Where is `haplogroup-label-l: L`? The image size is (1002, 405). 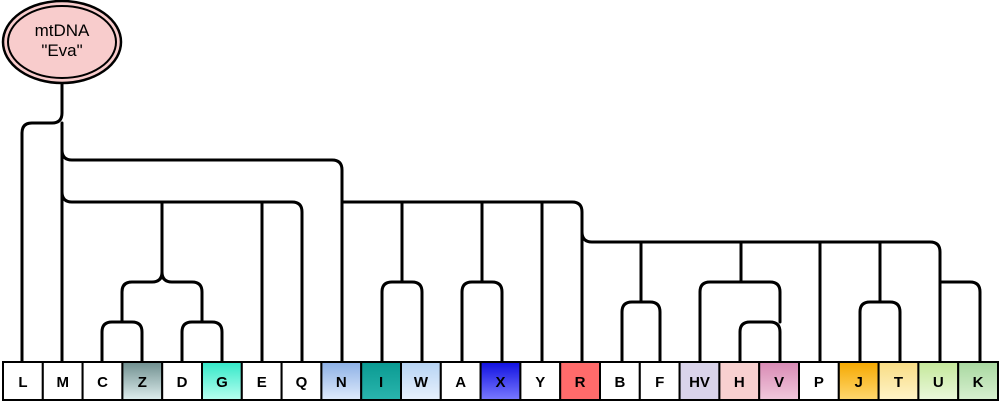
haplogroup-label-l: L is located at coordinates (22, 382).